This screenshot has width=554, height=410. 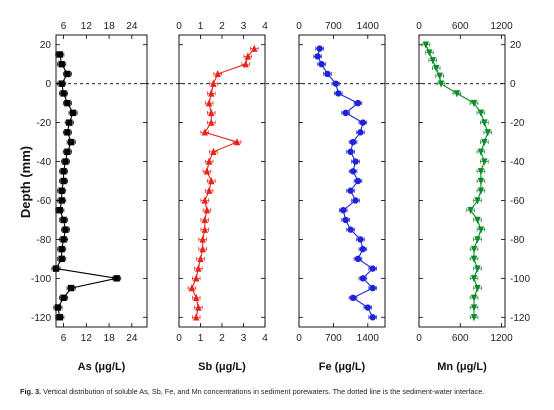 I want to click on x-tick-label-top: 700, so click(x=333, y=26).